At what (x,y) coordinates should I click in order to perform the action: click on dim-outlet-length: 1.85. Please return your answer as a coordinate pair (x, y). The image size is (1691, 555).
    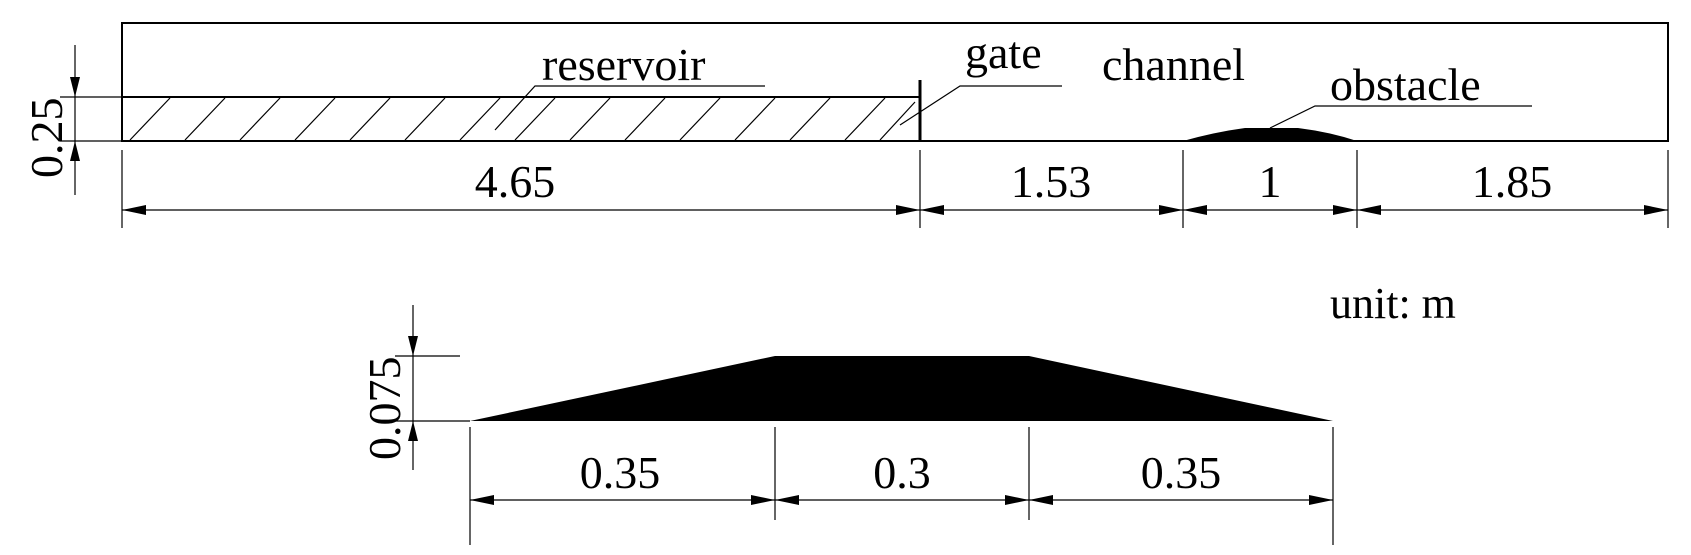
    Looking at the image, I should click on (1512, 181).